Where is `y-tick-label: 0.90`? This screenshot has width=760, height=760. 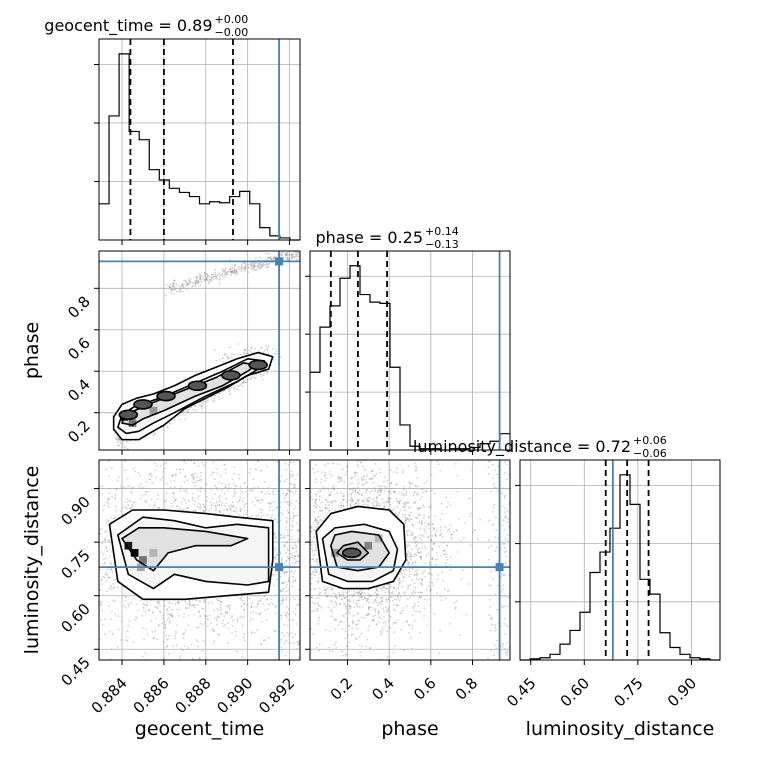 y-tick-label: 0.90 is located at coordinates (75, 511).